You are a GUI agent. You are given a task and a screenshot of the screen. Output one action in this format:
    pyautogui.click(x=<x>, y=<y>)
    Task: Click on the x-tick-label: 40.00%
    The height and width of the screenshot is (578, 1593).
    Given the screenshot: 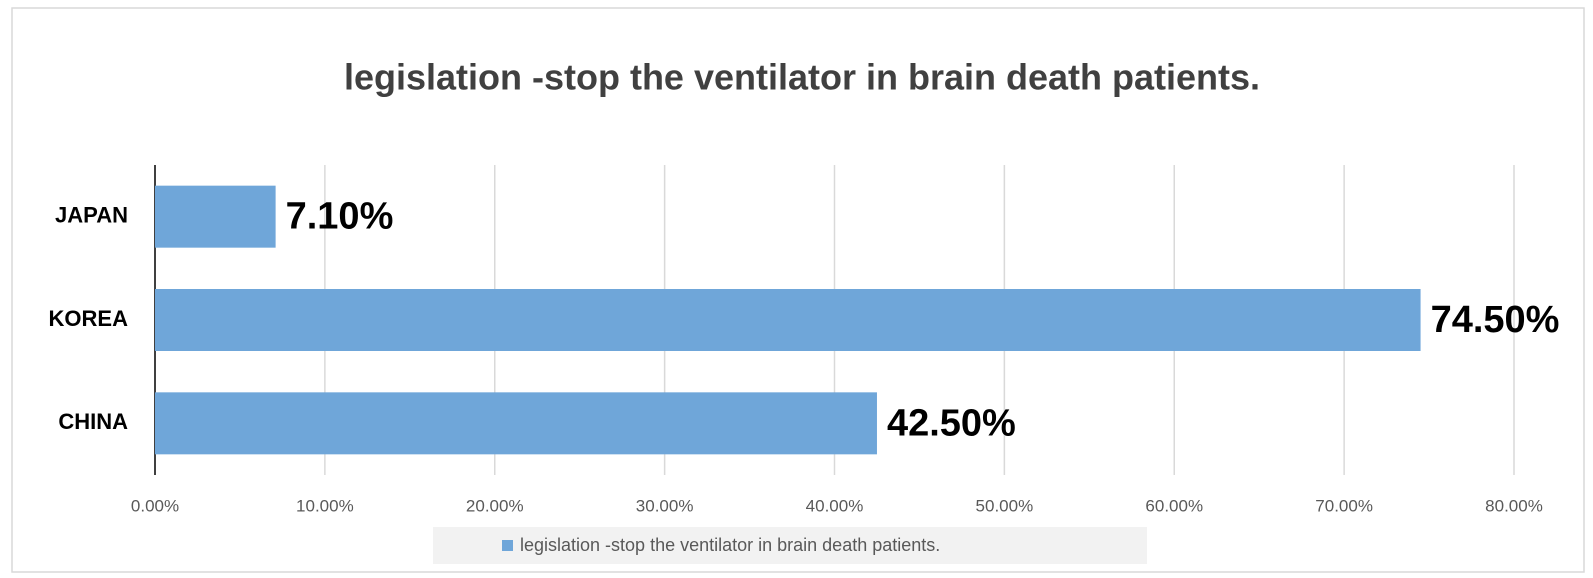 What is the action you would take?
    pyautogui.click(x=835, y=505)
    